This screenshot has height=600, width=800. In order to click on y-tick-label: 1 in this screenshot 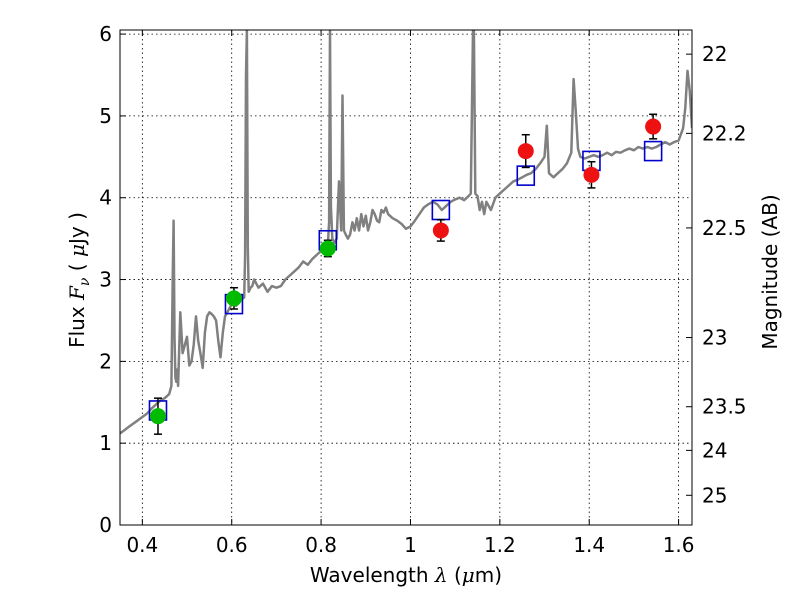, I will do `click(105, 443)`.